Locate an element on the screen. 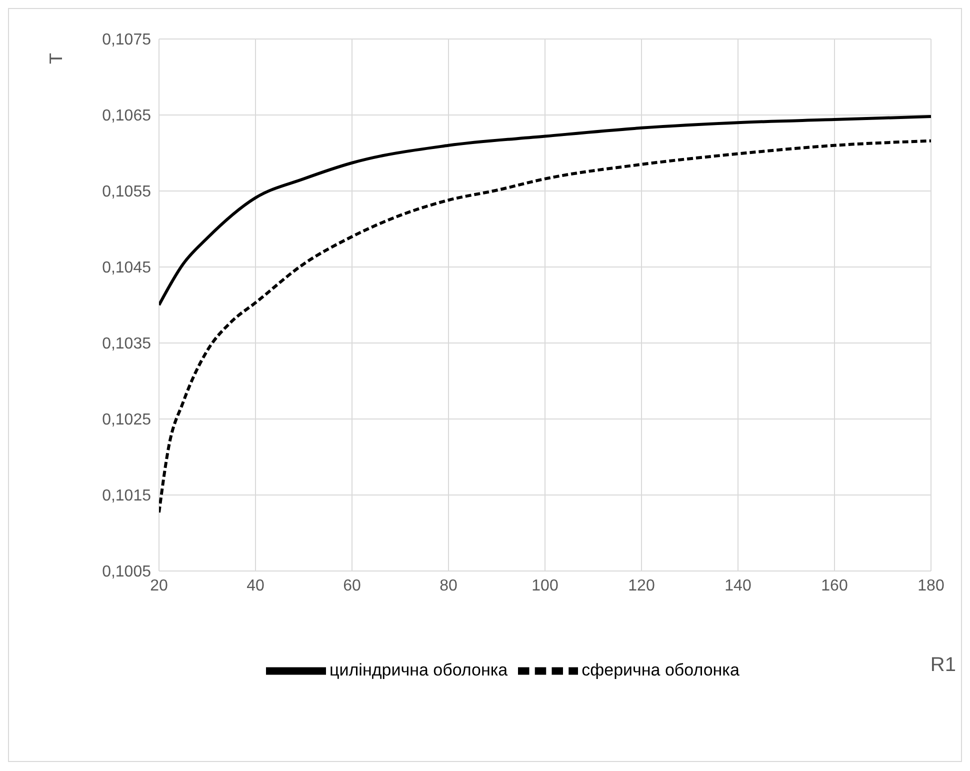  y-tick-label: 0,1055 is located at coordinates (127, 192).